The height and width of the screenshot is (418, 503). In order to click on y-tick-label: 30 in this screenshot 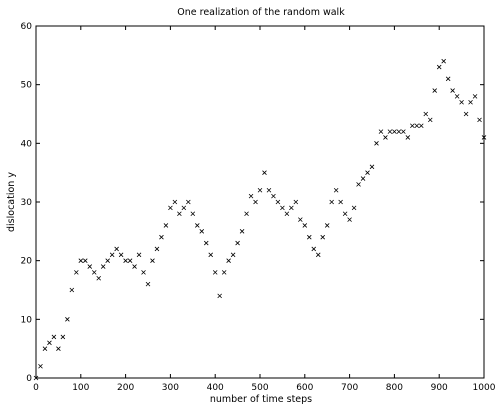, I will do `click(27, 203)`.